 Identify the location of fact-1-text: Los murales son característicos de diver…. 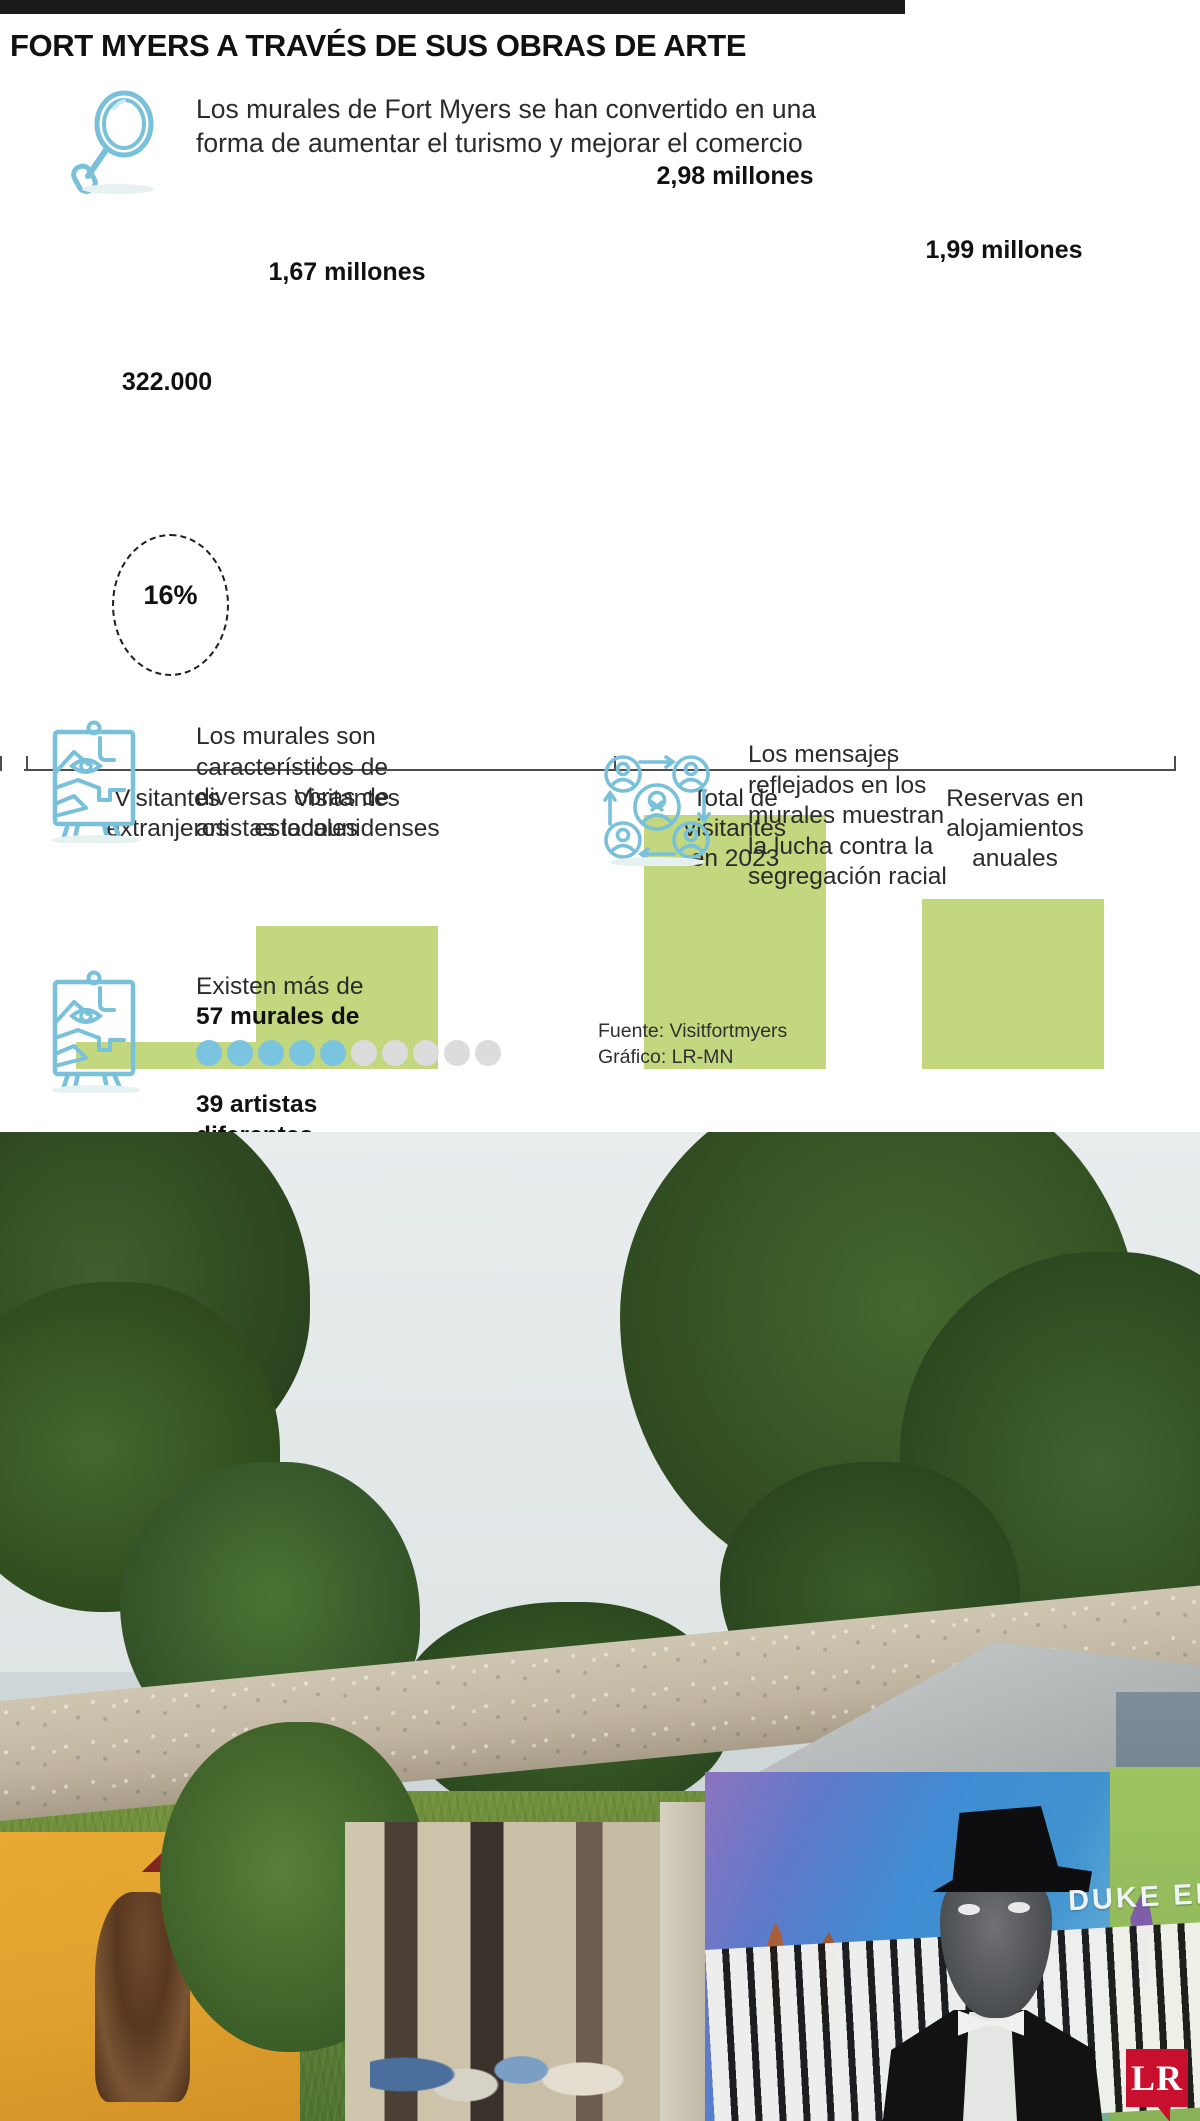
(293, 782).